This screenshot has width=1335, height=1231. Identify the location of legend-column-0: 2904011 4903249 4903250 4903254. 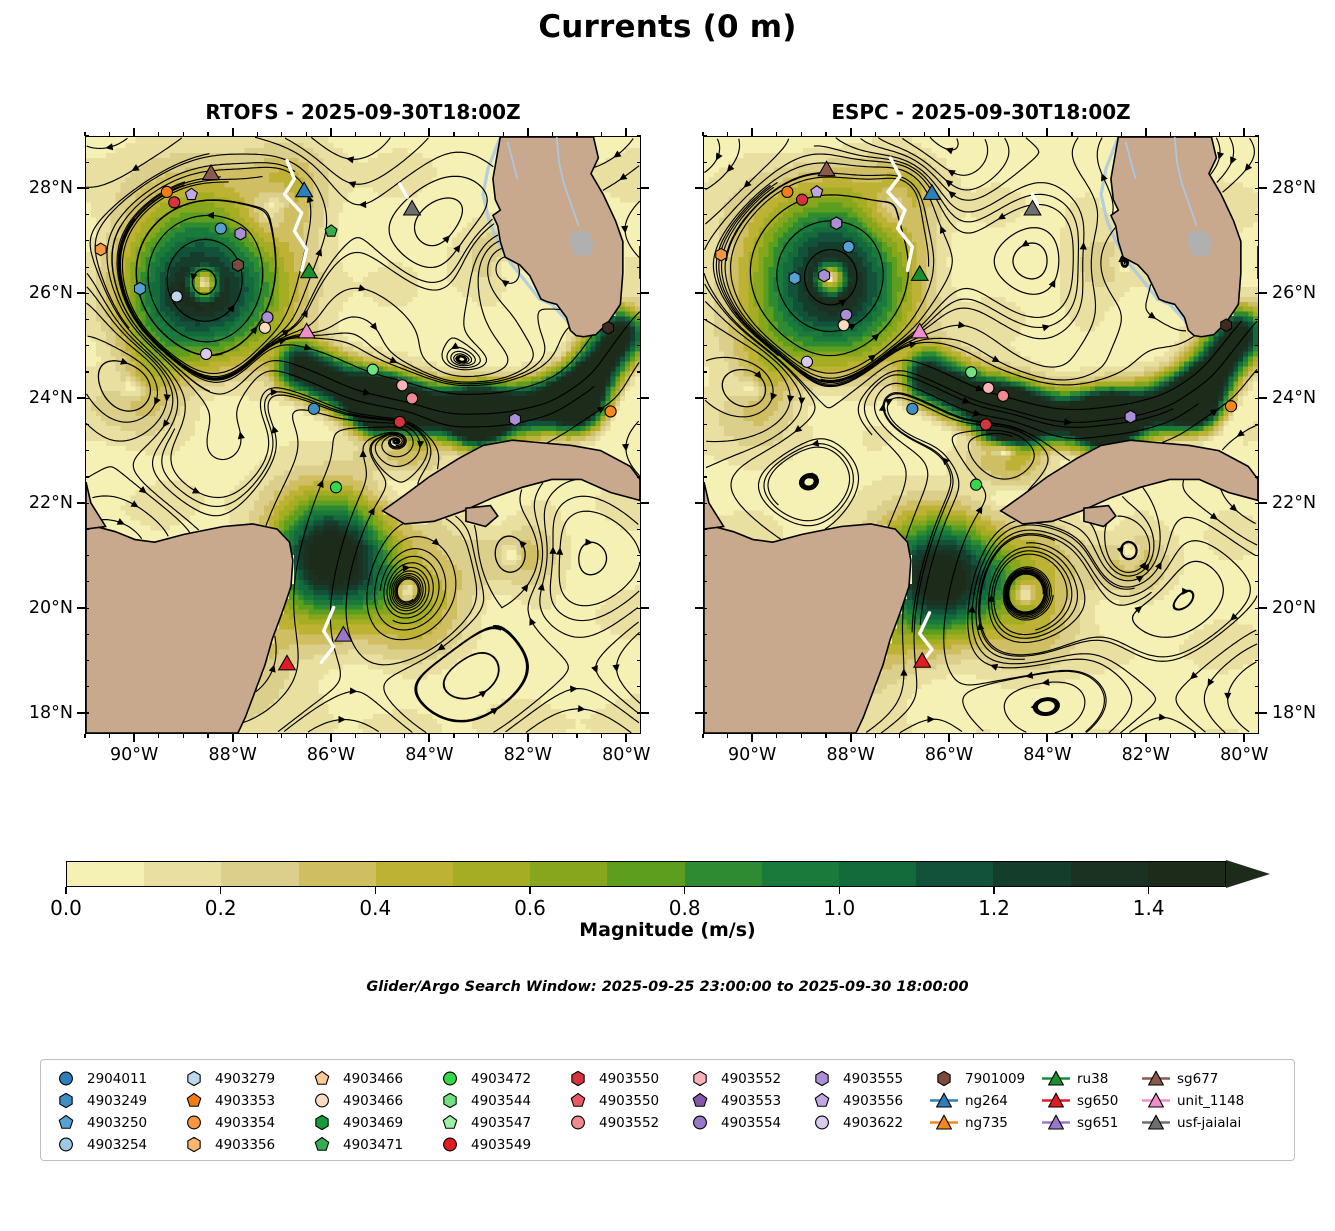
(115, 1111).